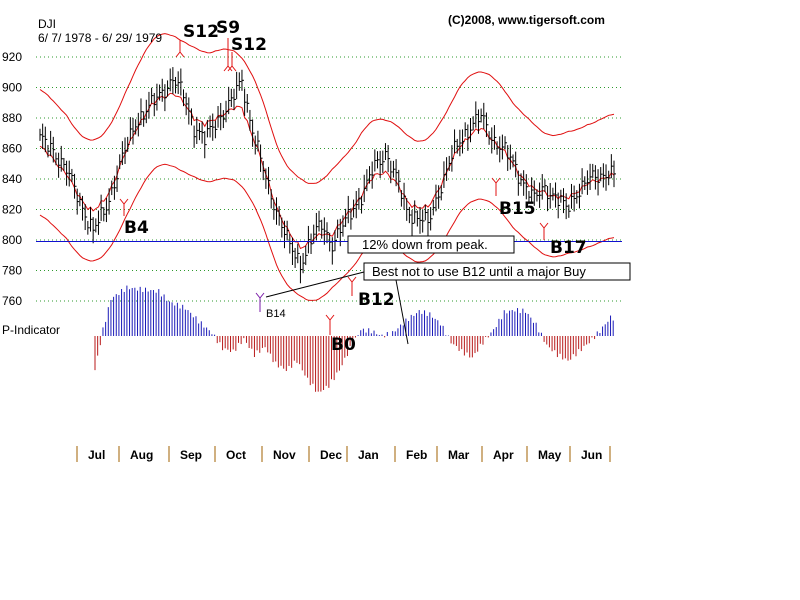 The image size is (800, 600). Describe the element at coordinates (425, 244) in the screenshot. I see `annotation-1-text: 12% down from peak.` at that location.